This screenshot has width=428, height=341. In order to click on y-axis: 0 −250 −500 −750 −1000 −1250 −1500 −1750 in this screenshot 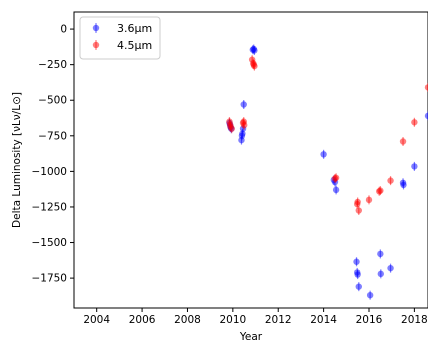, I will do `click(52, 154)`.